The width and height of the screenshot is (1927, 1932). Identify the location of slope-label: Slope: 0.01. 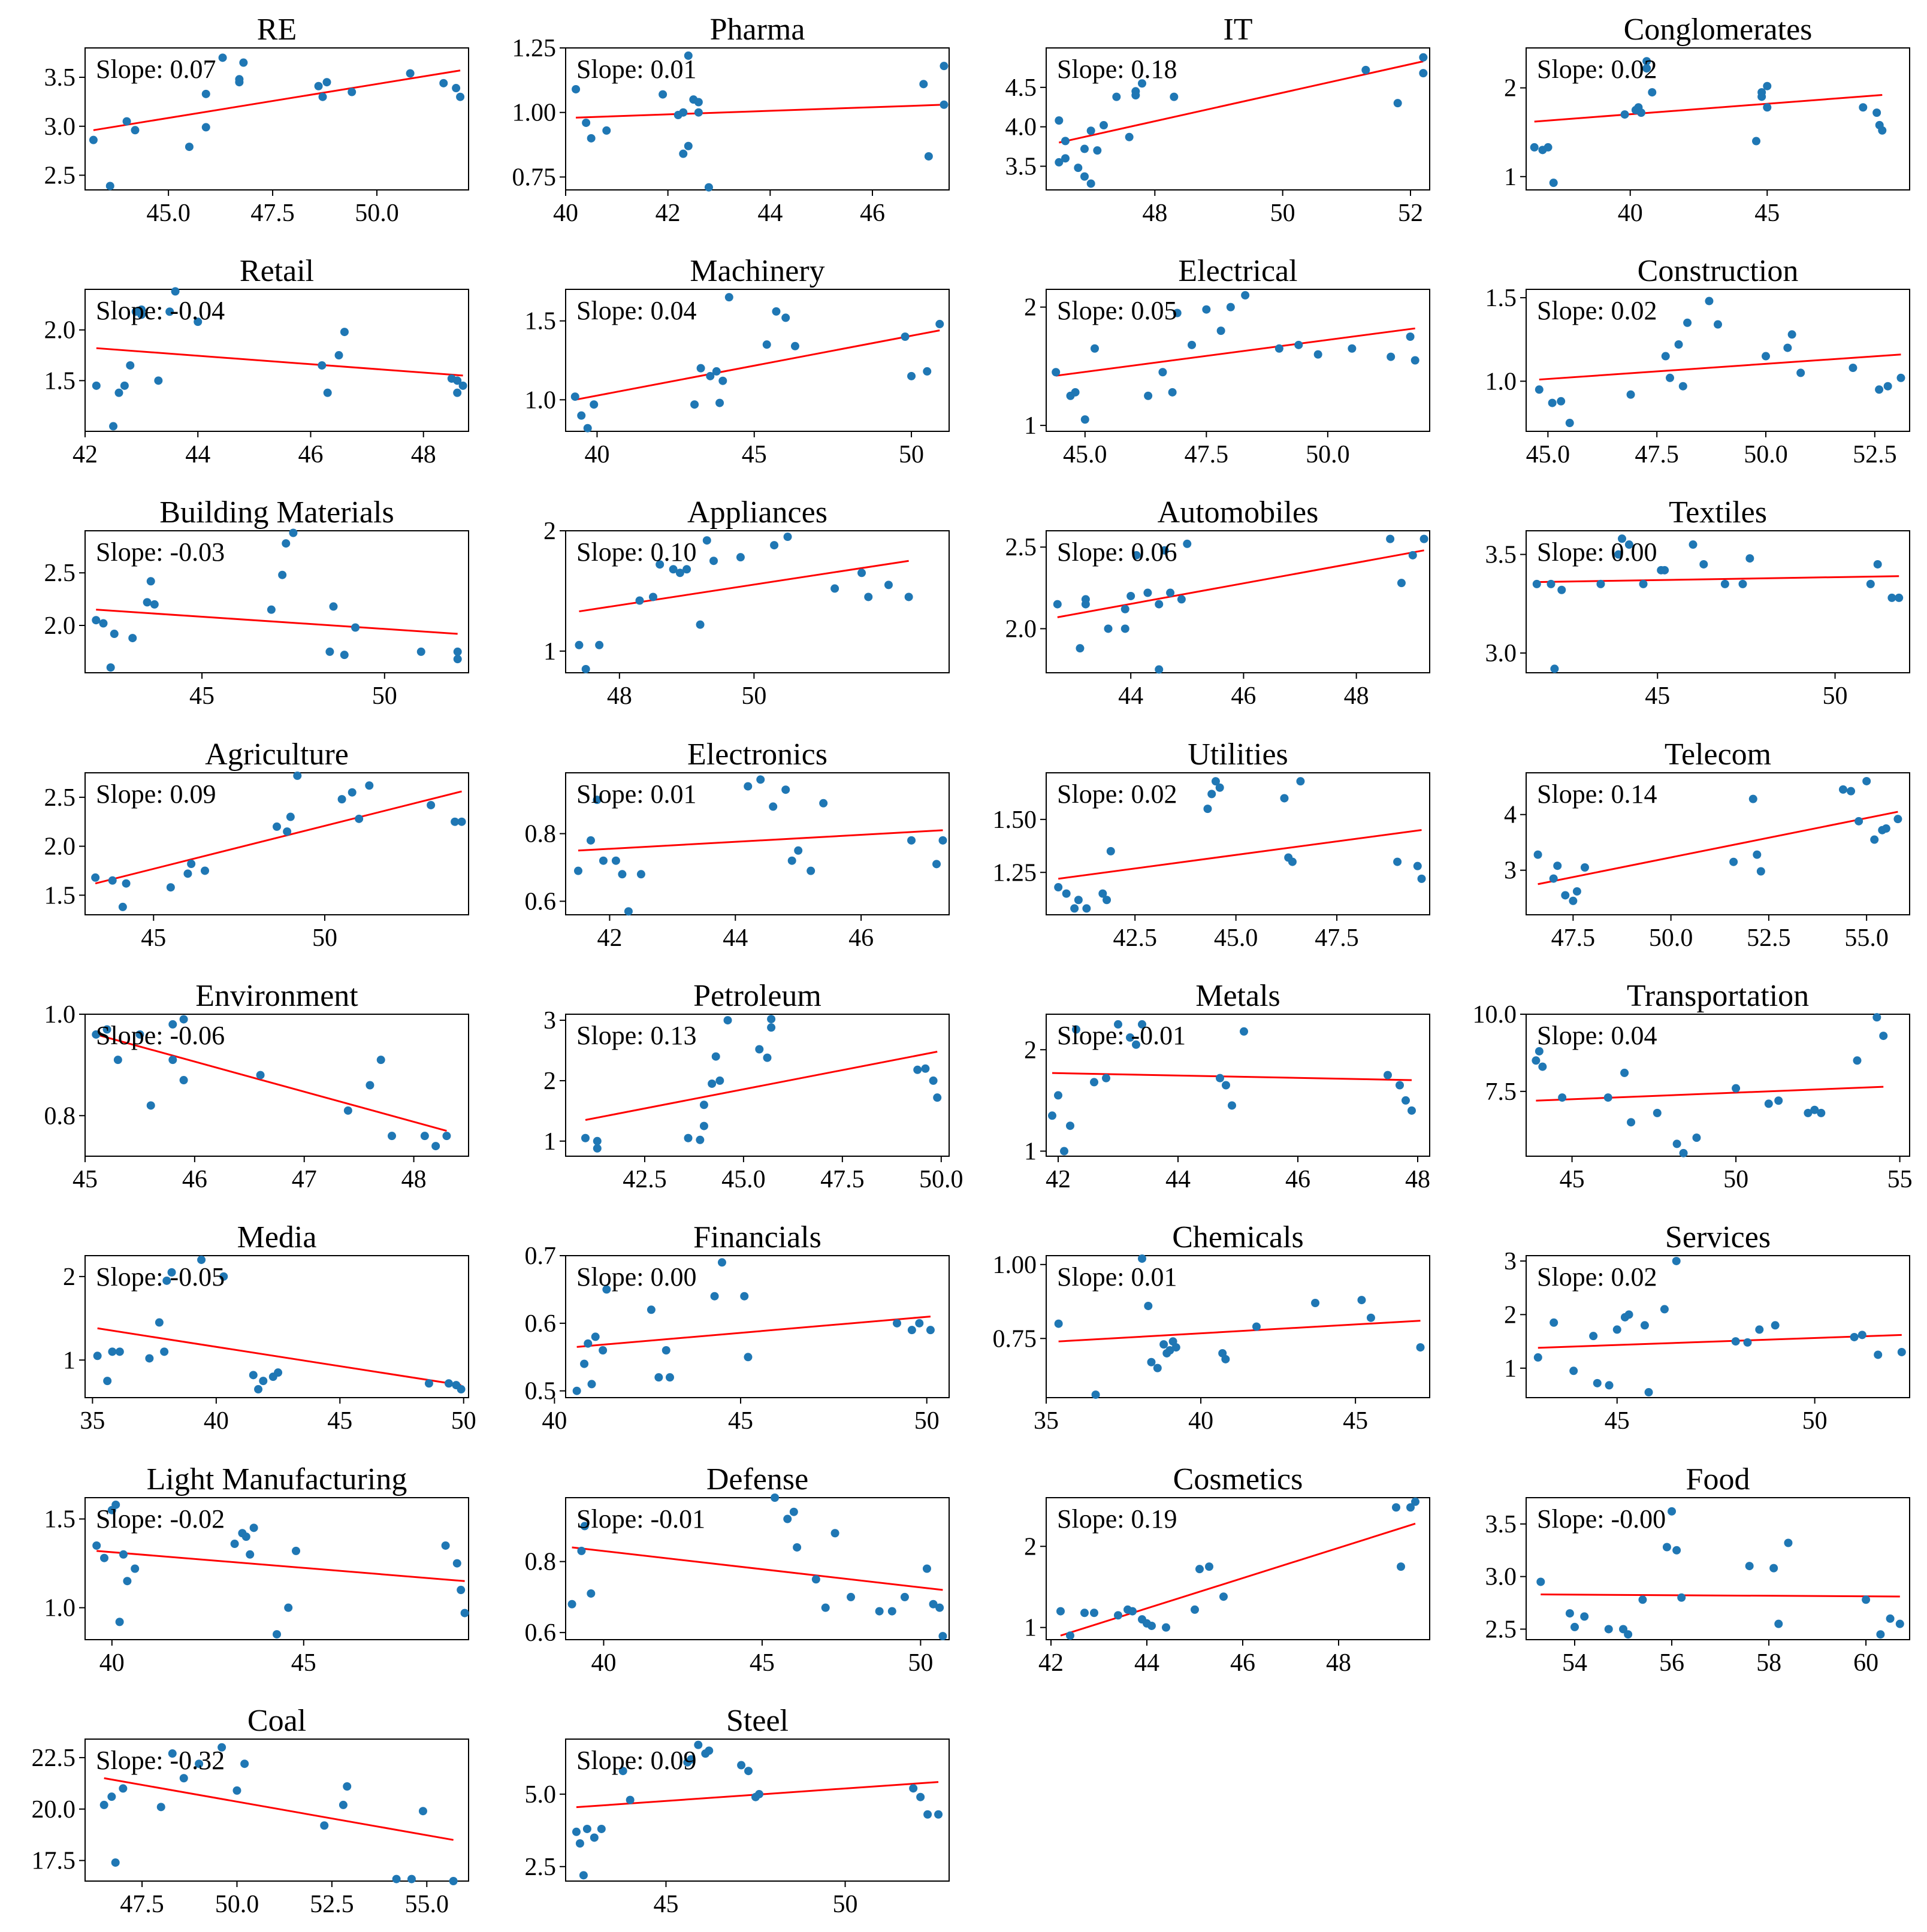
(636, 794).